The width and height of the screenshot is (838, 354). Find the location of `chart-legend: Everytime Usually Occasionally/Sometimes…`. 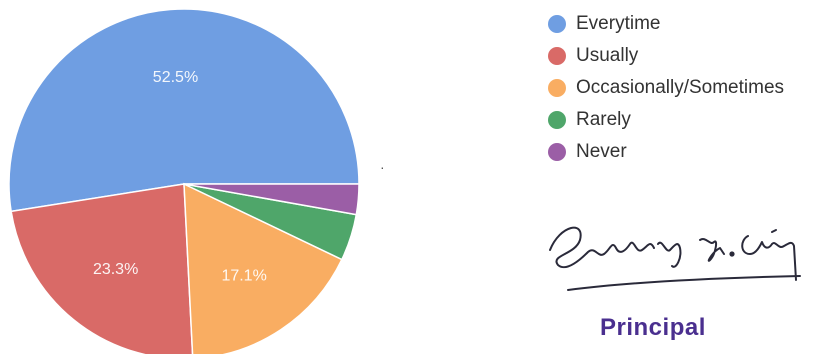

chart-legend: Everytime Usually Occasionally/Sometimes… is located at coordinates (666, 88).